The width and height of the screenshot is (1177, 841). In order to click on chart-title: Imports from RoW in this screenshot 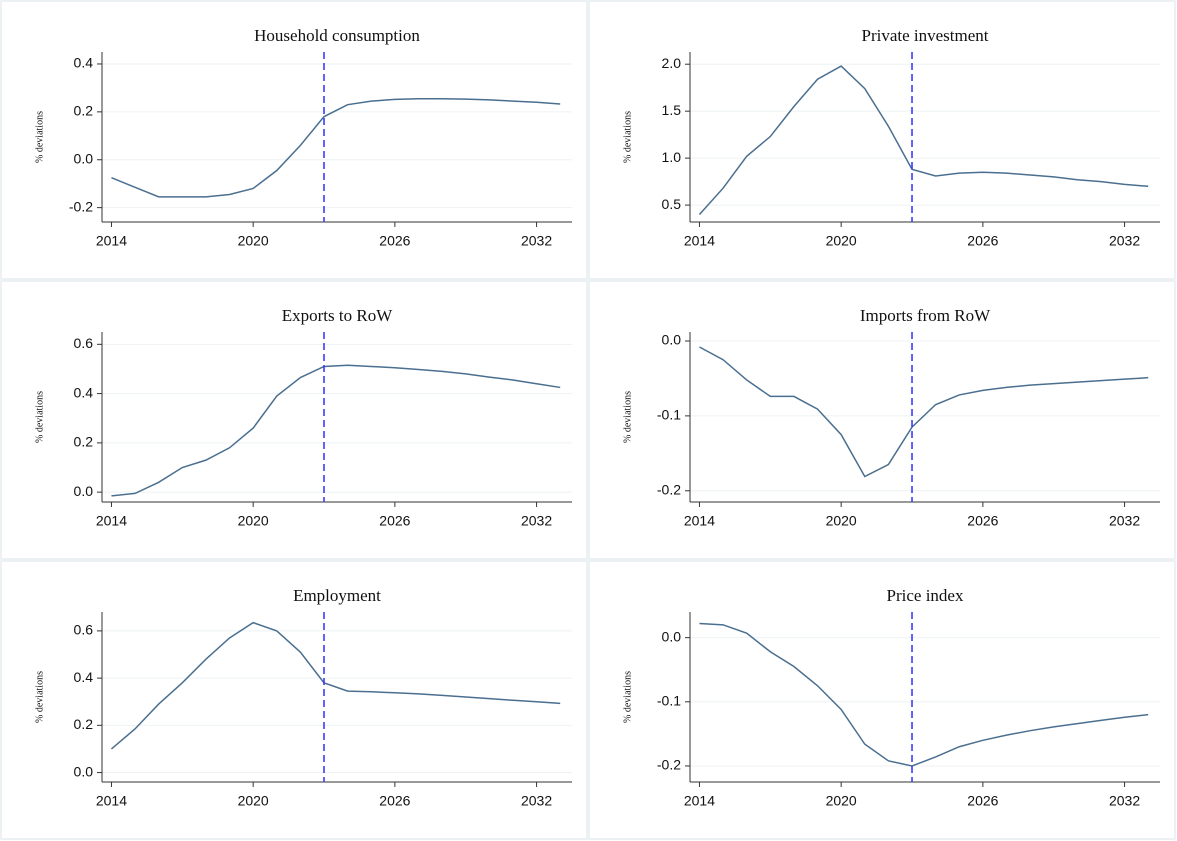, I will do `click(925, 315)`.